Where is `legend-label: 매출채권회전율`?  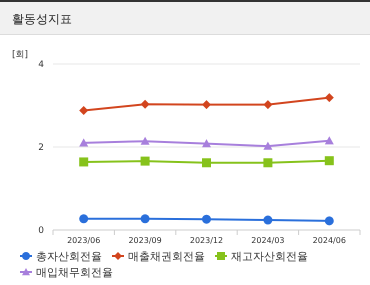
legend-label: 매출채권회전율 is located at coordinates (166, 256).